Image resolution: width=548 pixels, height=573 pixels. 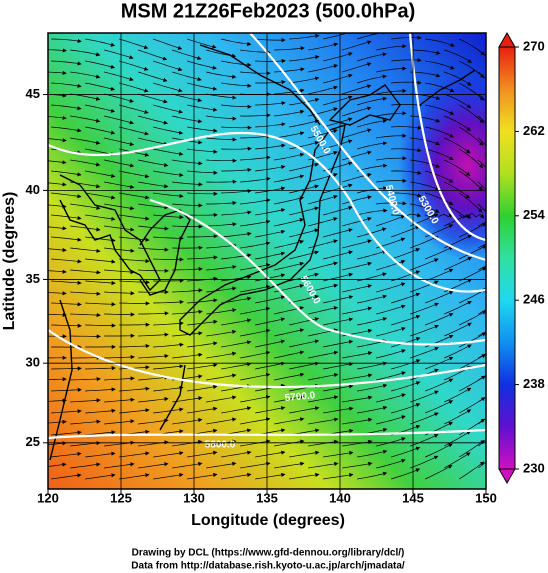 What do you see at coordinates (268, 520) in the screenshot?
I see `x-axis-label: Longitude (degrees)` at bounding box center [268, 520].